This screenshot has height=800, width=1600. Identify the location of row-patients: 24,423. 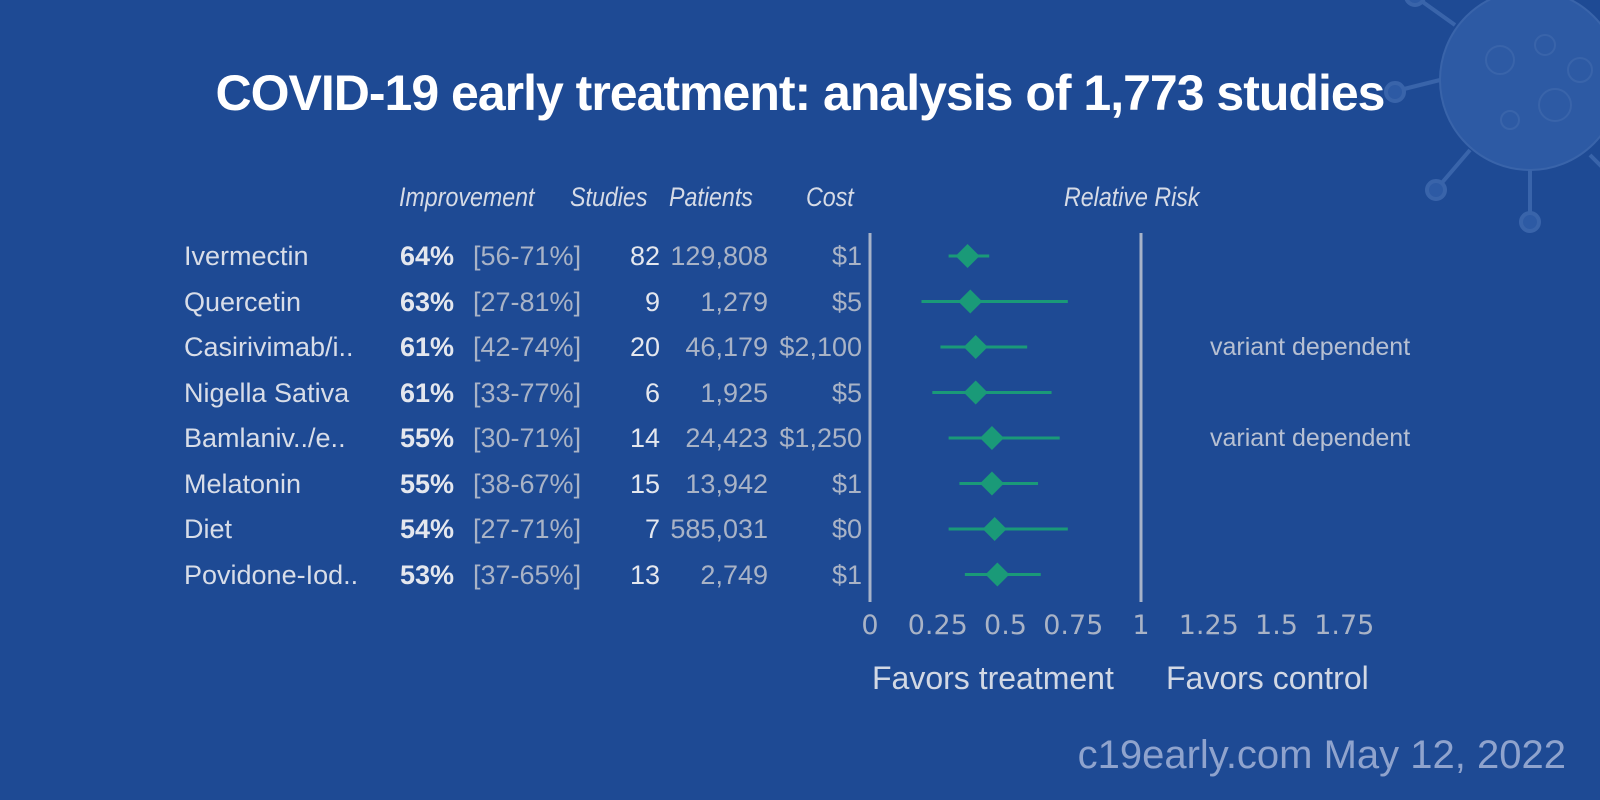
(726, 438).